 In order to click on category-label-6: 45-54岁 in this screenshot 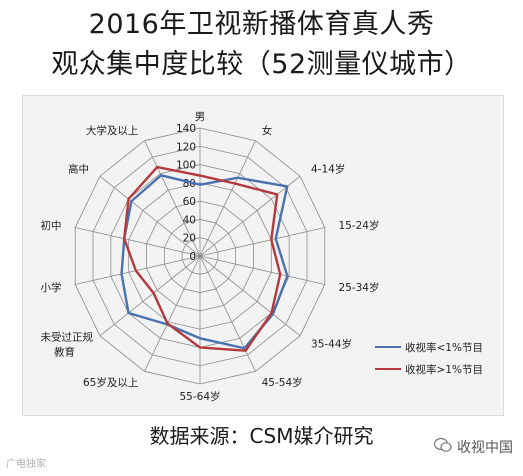, I will do `click(282, 382)`.